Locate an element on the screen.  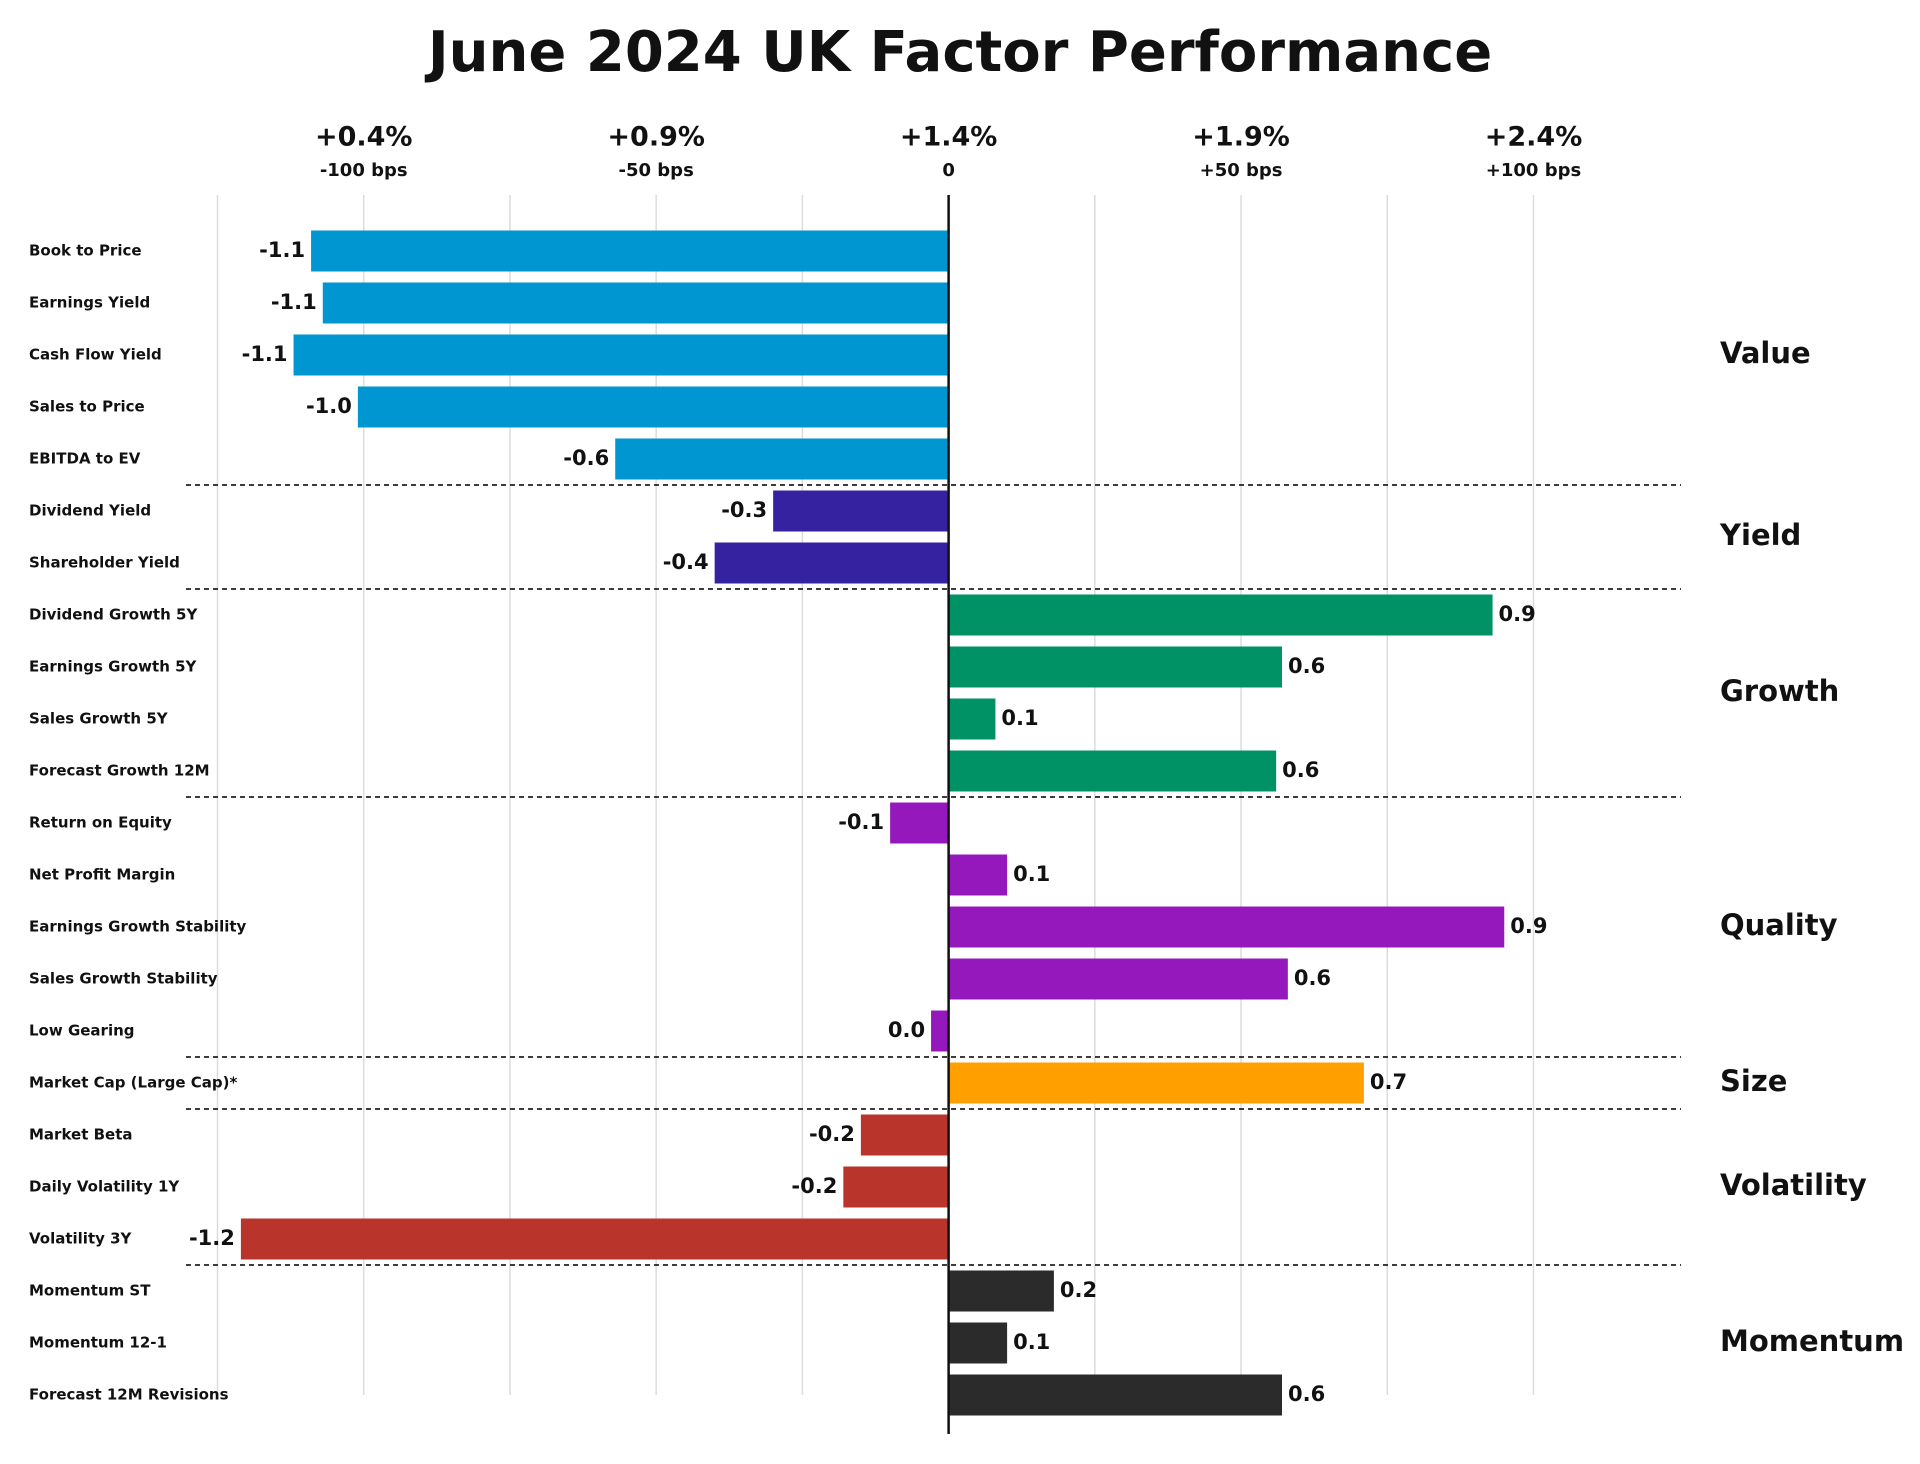
value-label: 0.0 is located at coordinates (906, 1030).